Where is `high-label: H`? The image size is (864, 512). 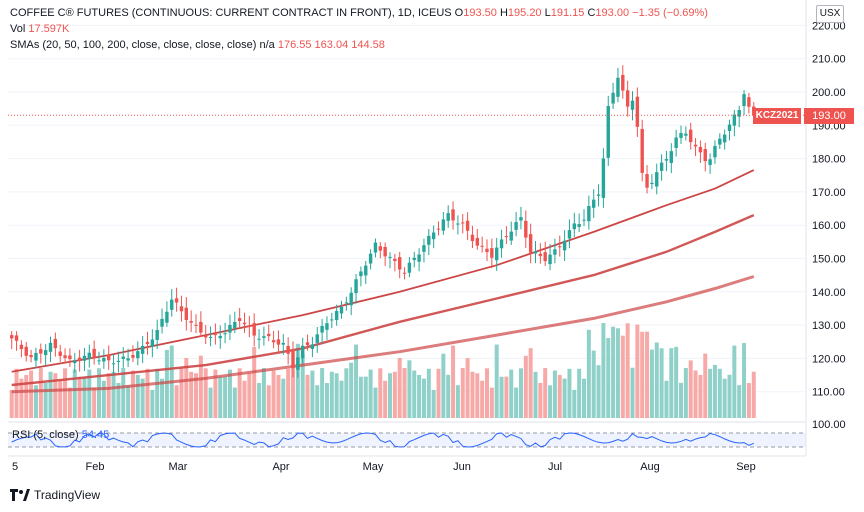
high-label: H is located at coordinates (503, 13).